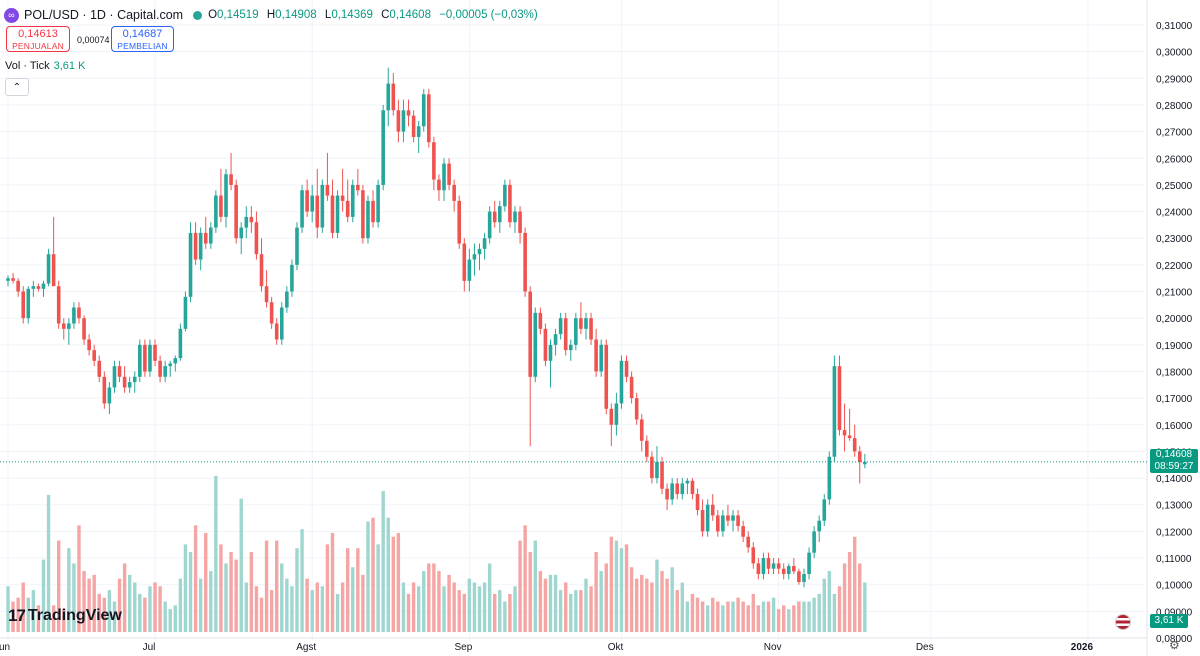 The height and width of the screenshot is (656, 1200). I want to click on us-flag-icon, so click(1123, 622).